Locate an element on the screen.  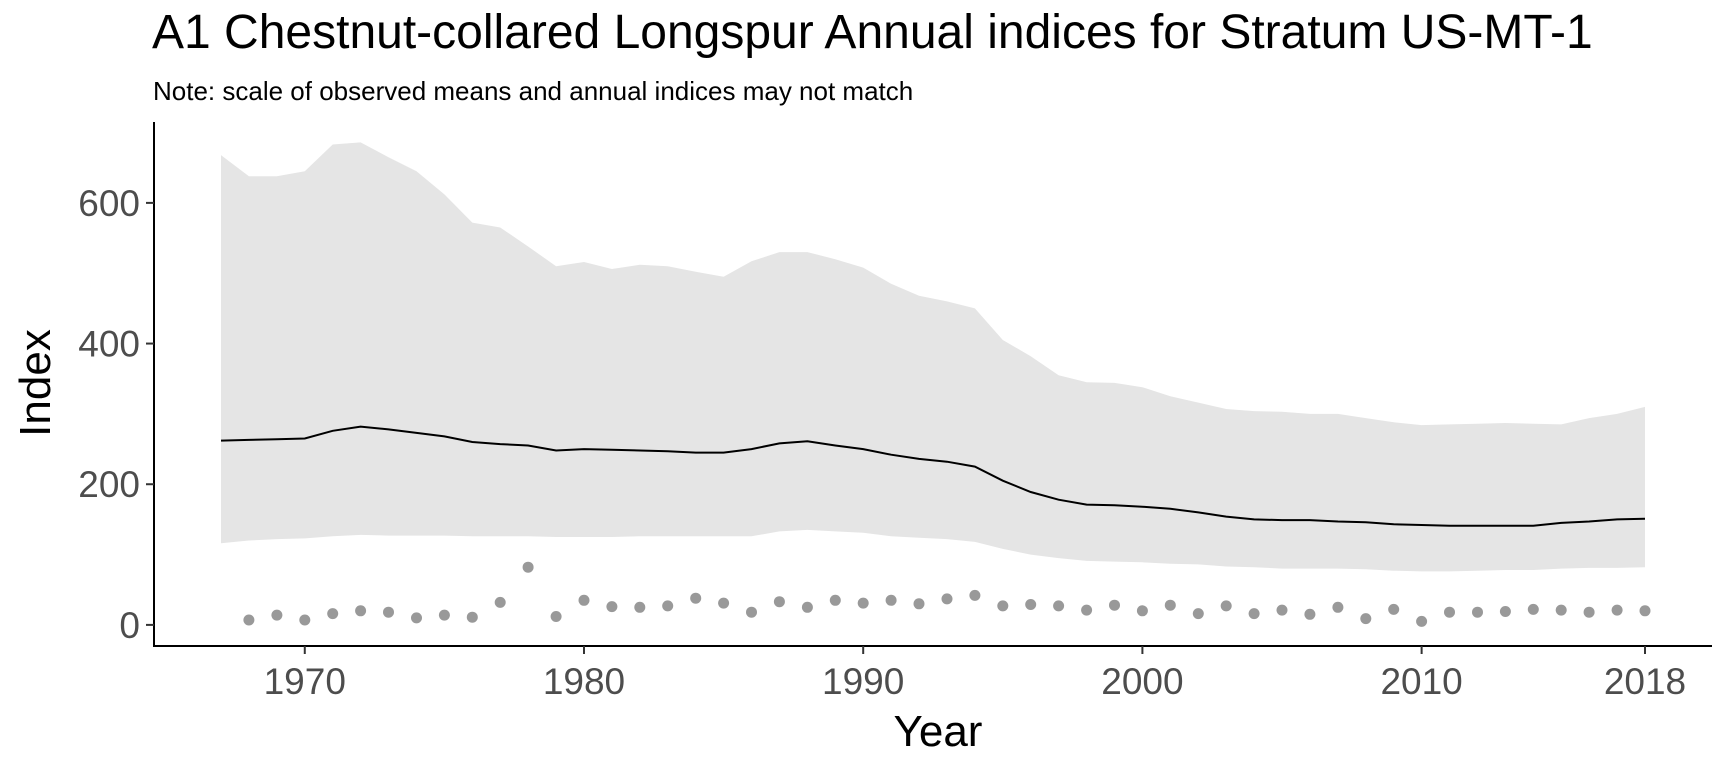
annual-index-line is located at coordinates (933, 476).